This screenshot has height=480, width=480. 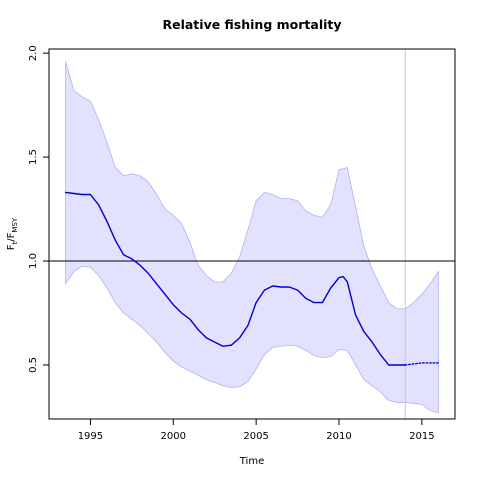 What do you see at coordinates (90, 436) in the screenshot?
I see `x-tick-label-1995: 1995` at bounding box center [90, 436].